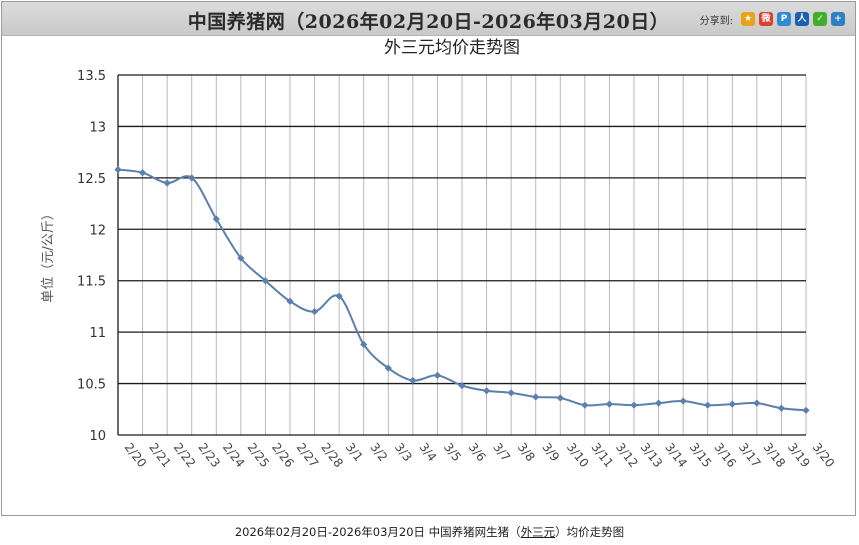 The height and width of the screenshot is (545, 859). I want to click on caption-suffix: ）均价走势图, so click(590, 532).